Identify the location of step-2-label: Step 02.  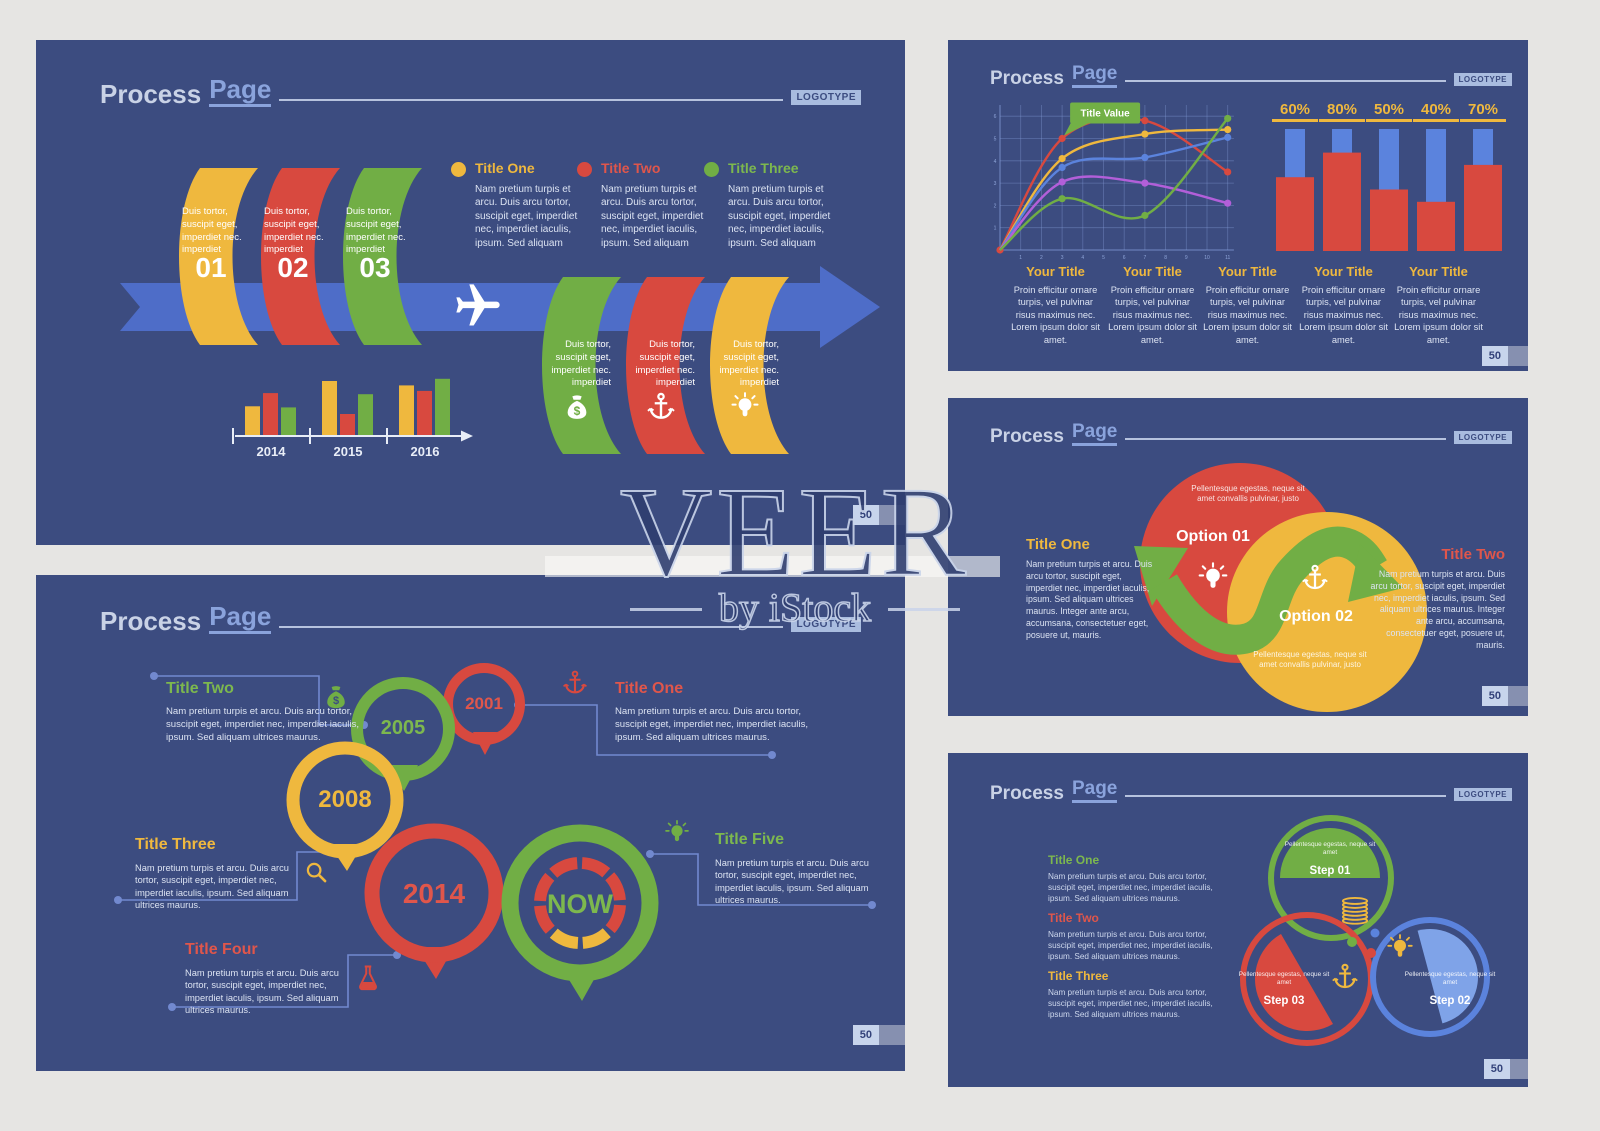
(1450, 1001).